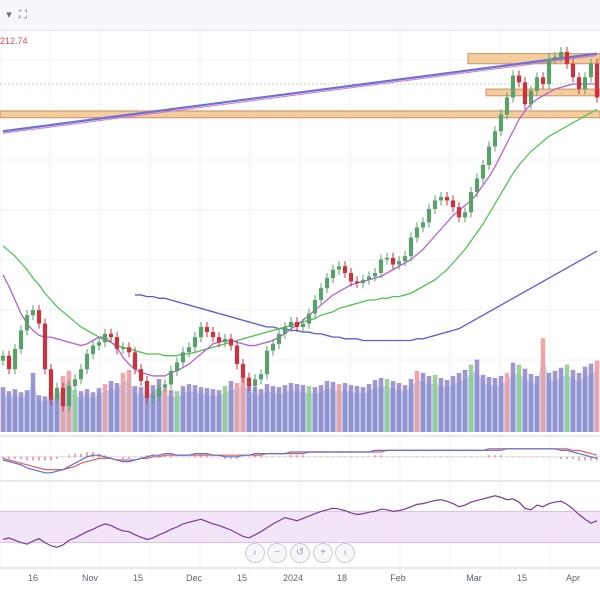  I want to click on x-tick-label: Apr, so click(573, 578).